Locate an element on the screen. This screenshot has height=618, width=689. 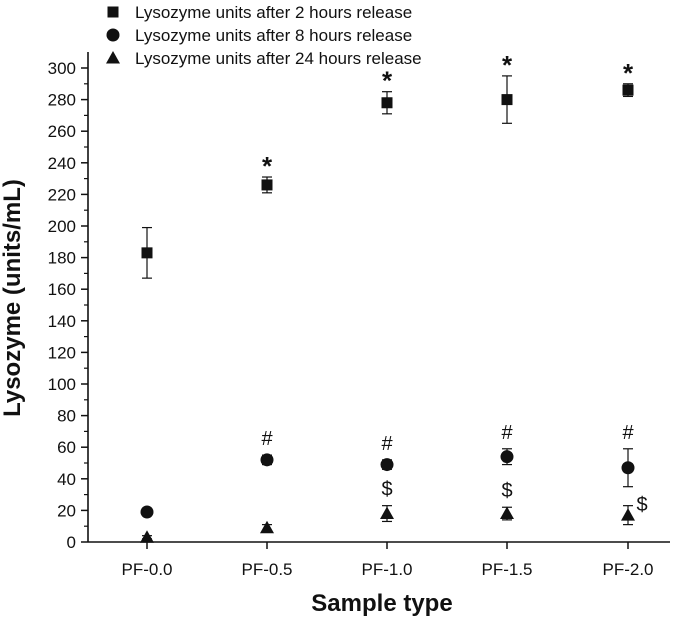
legend-marker-square is located at coordinates (113, 12).